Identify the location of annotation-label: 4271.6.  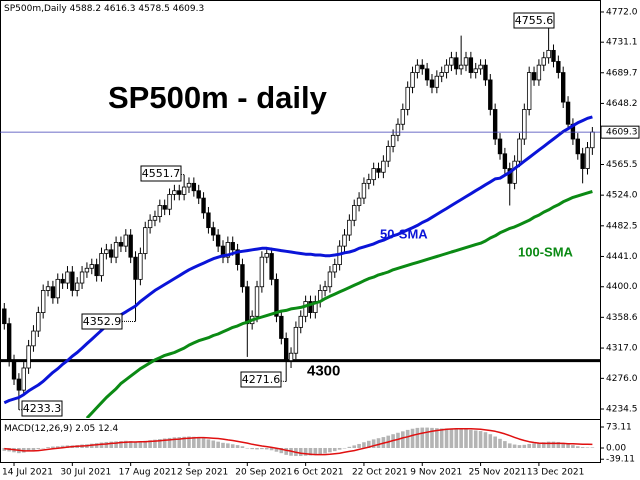
(261, 379).